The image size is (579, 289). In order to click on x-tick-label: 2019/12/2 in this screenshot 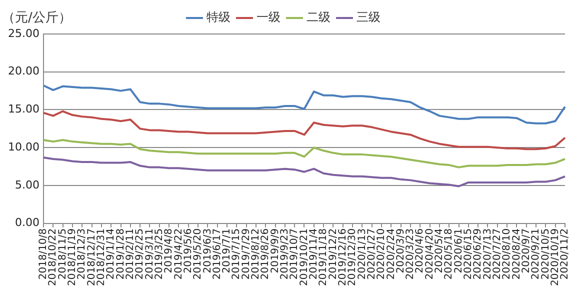, I will do `click(333, 254)`.